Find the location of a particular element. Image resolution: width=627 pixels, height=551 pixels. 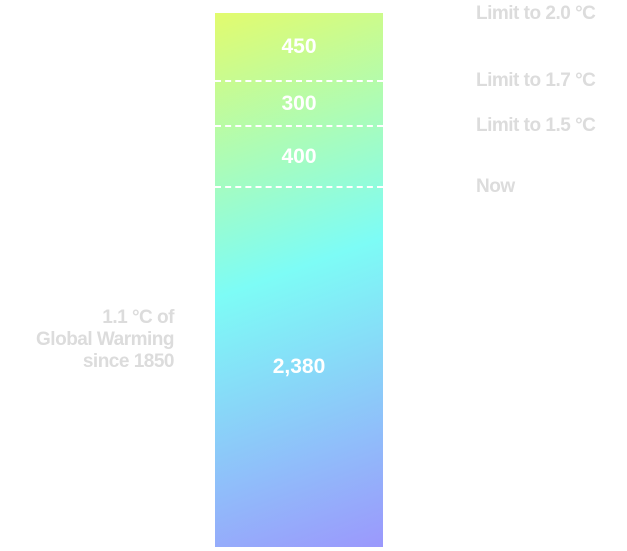

warming-annotation: 1.1 °C of Global Warming since 1850 is located at coordinates (105, 340).